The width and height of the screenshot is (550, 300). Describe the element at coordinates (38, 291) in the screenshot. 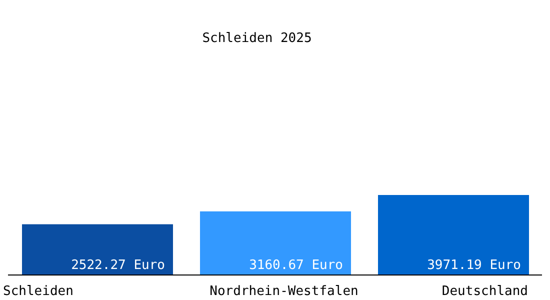

I see `x-tick-label: Schleiden` at that location.